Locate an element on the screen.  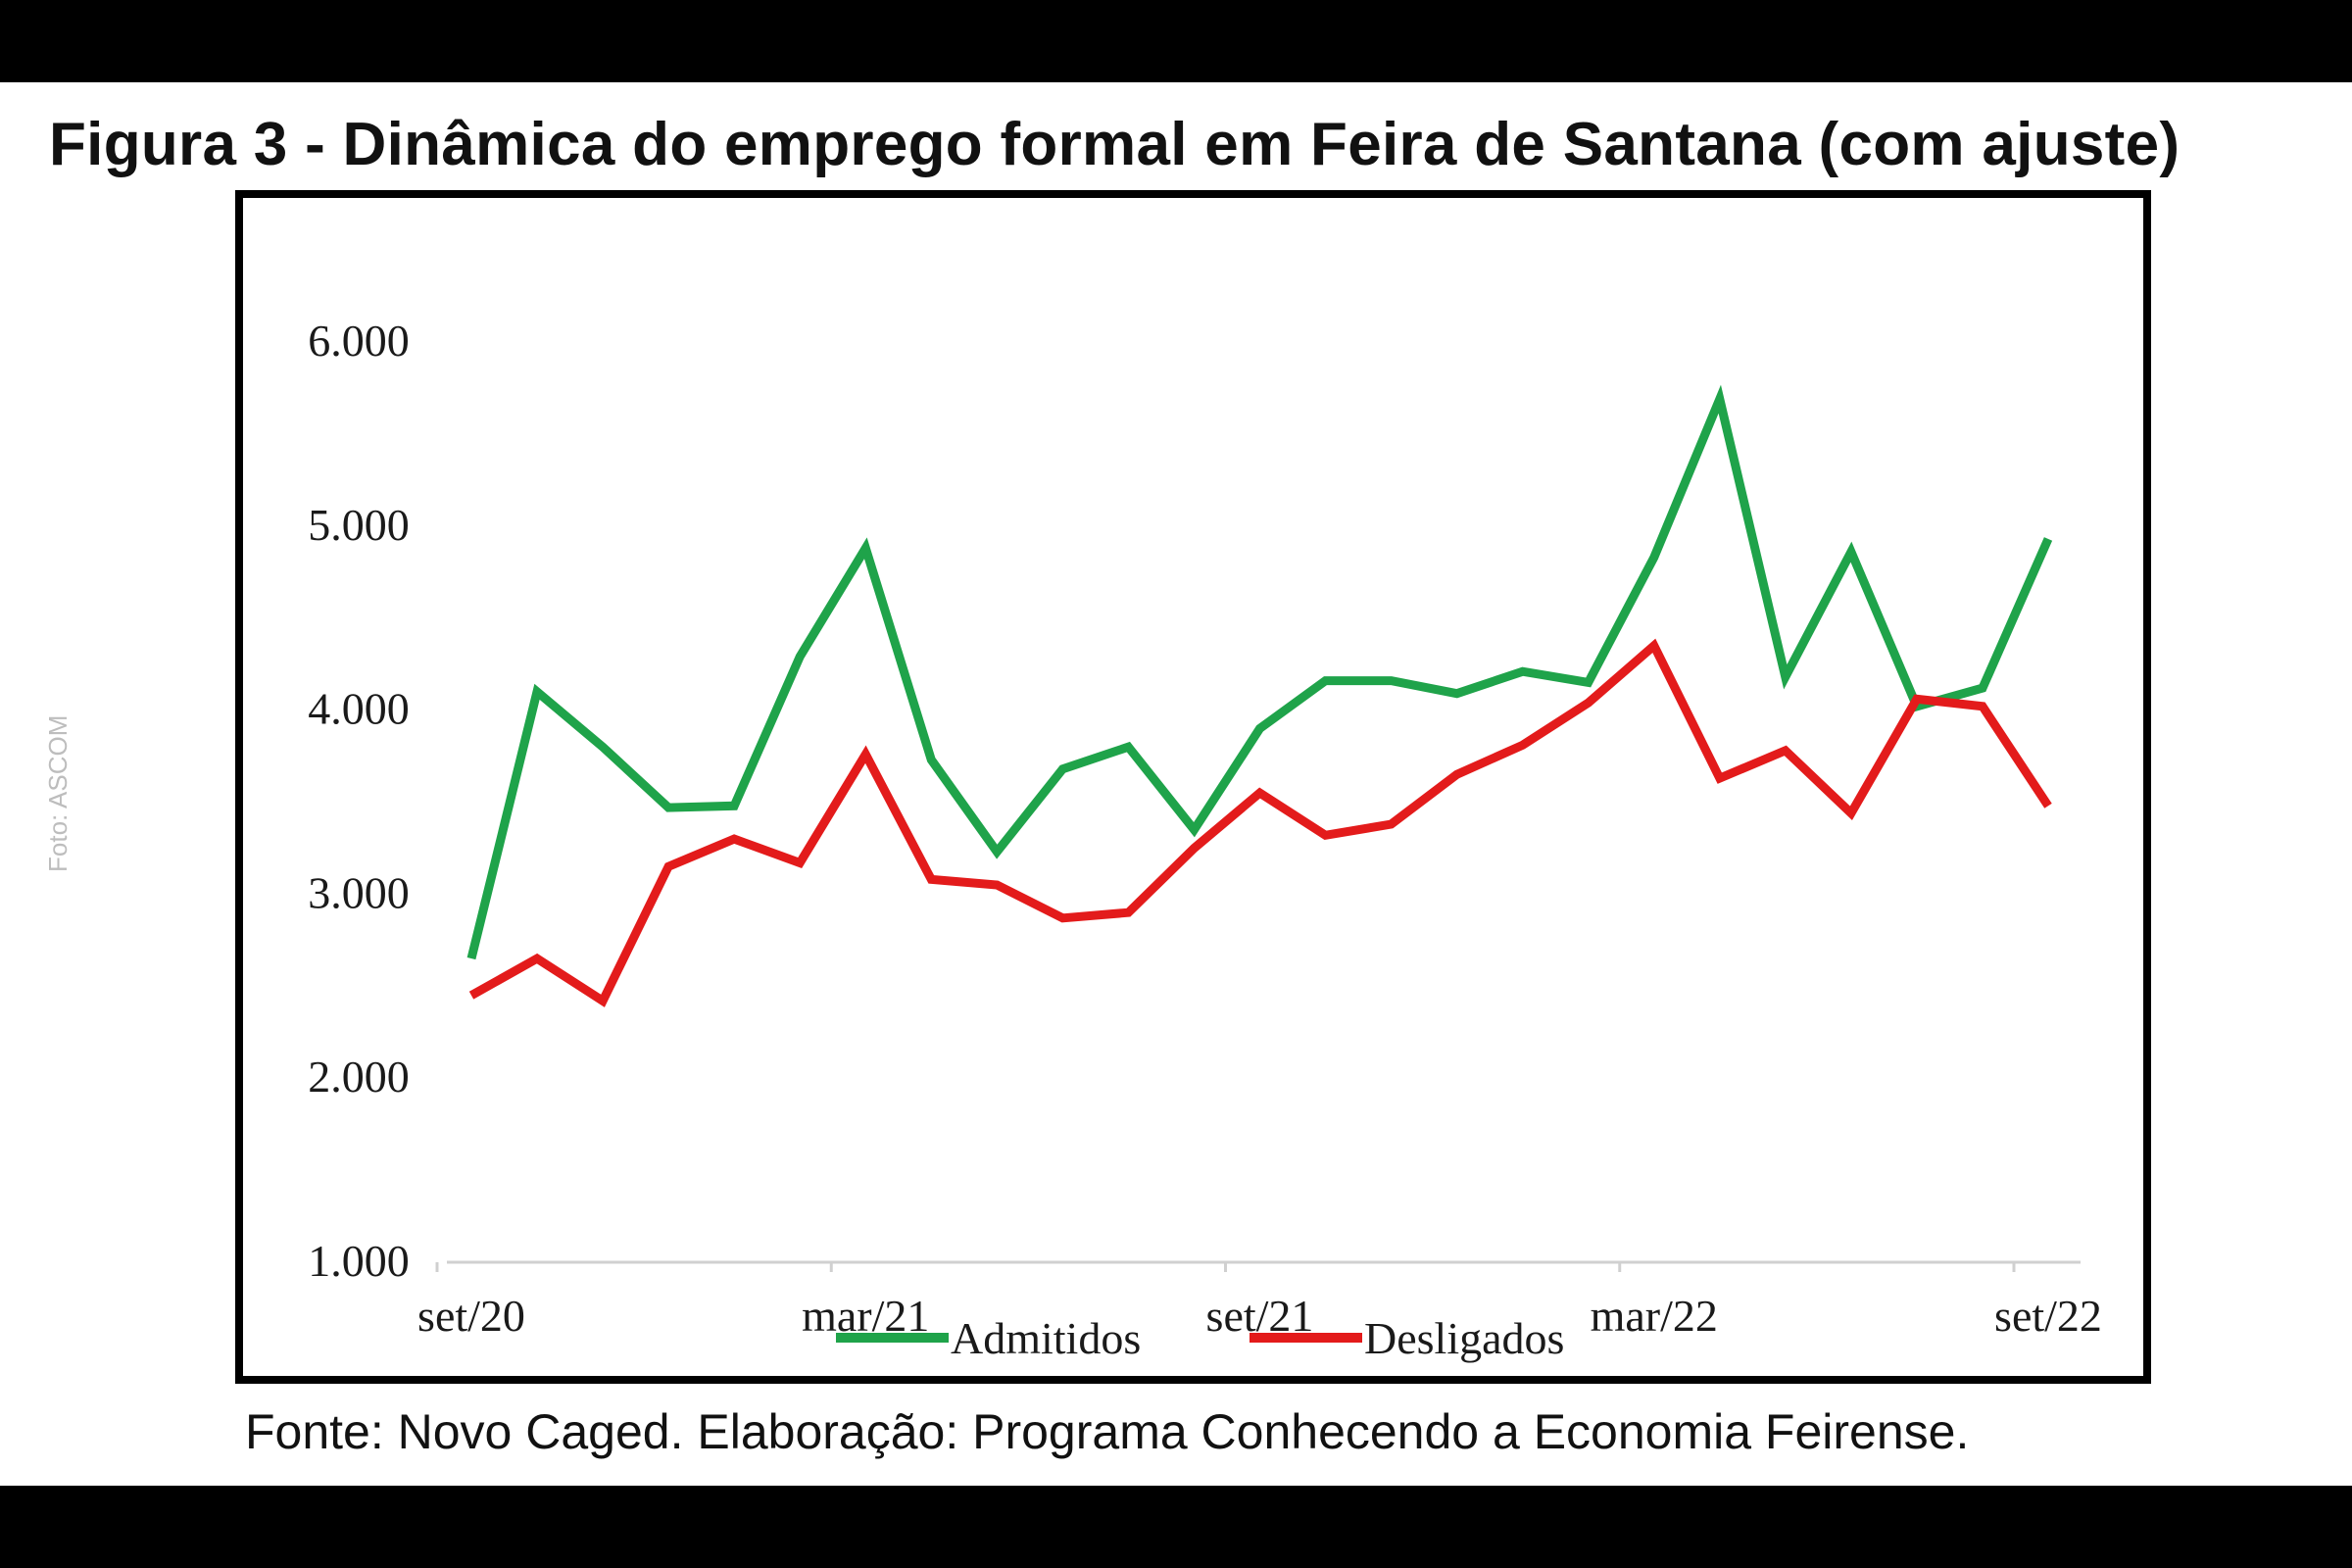
y-tick-label: 4.000 is located at coordinates (359, 709).